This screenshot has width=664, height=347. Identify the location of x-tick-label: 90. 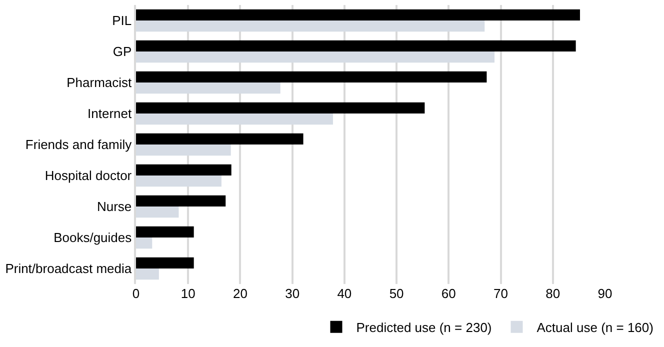
(605, 293).